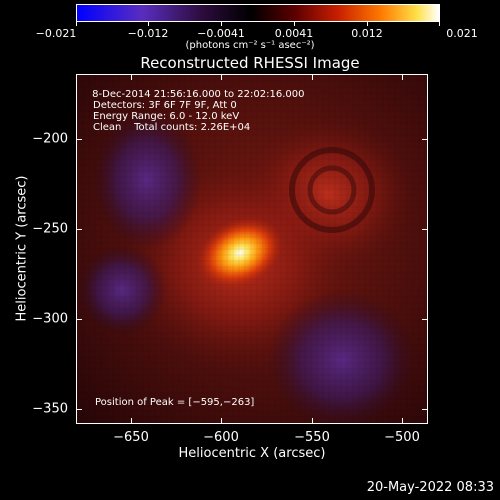  Describe the element at coordinates (50, 229) in the screenshot. I see `y-tick-label: −250` at that location.